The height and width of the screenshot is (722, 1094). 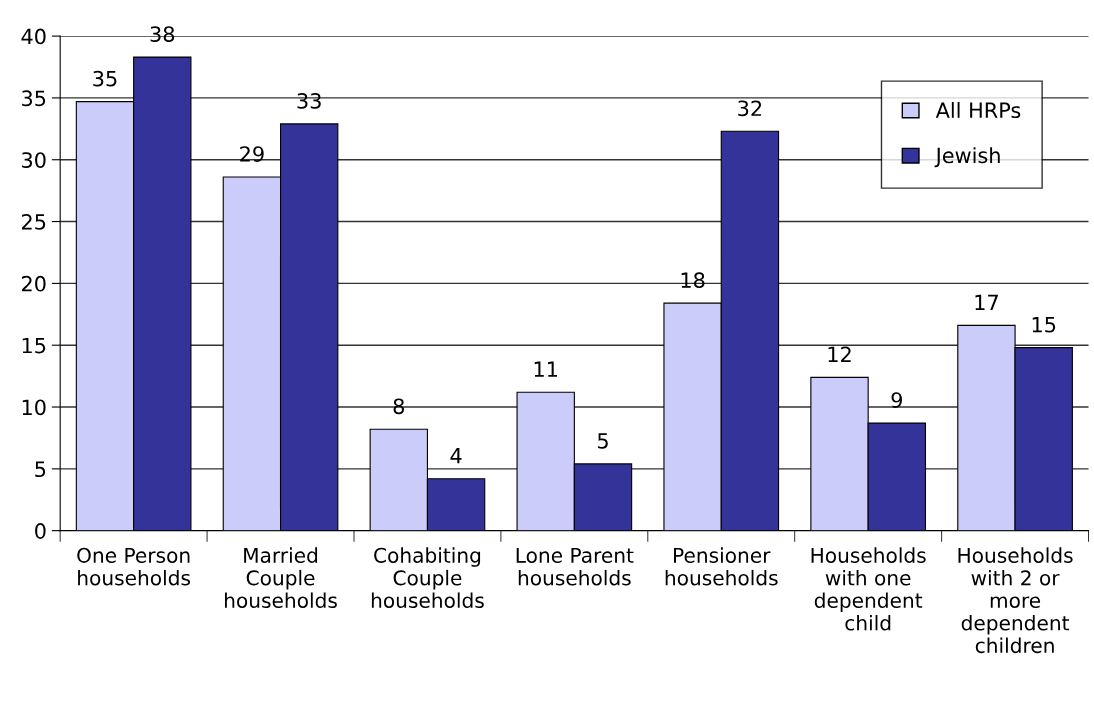 What do you see at coordinates (34, 407) in the screenshot?
I see `y-tick-label: 10` at bounding box center [34, 407].